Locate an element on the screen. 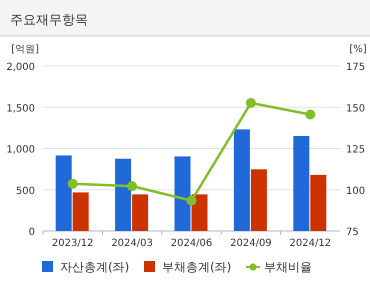 This screenshot has width=370, height=285. y-tick-label: 1,000 is located at coordinates (20, 150).